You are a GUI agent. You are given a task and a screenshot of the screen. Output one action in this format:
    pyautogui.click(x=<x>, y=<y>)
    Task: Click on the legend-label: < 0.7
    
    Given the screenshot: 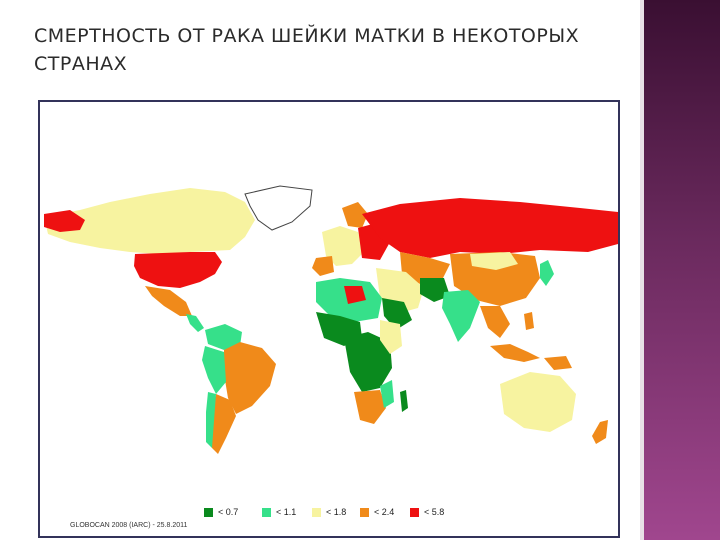 What is the action you would take?
    pyautogui.click(x=228, y=512)
    